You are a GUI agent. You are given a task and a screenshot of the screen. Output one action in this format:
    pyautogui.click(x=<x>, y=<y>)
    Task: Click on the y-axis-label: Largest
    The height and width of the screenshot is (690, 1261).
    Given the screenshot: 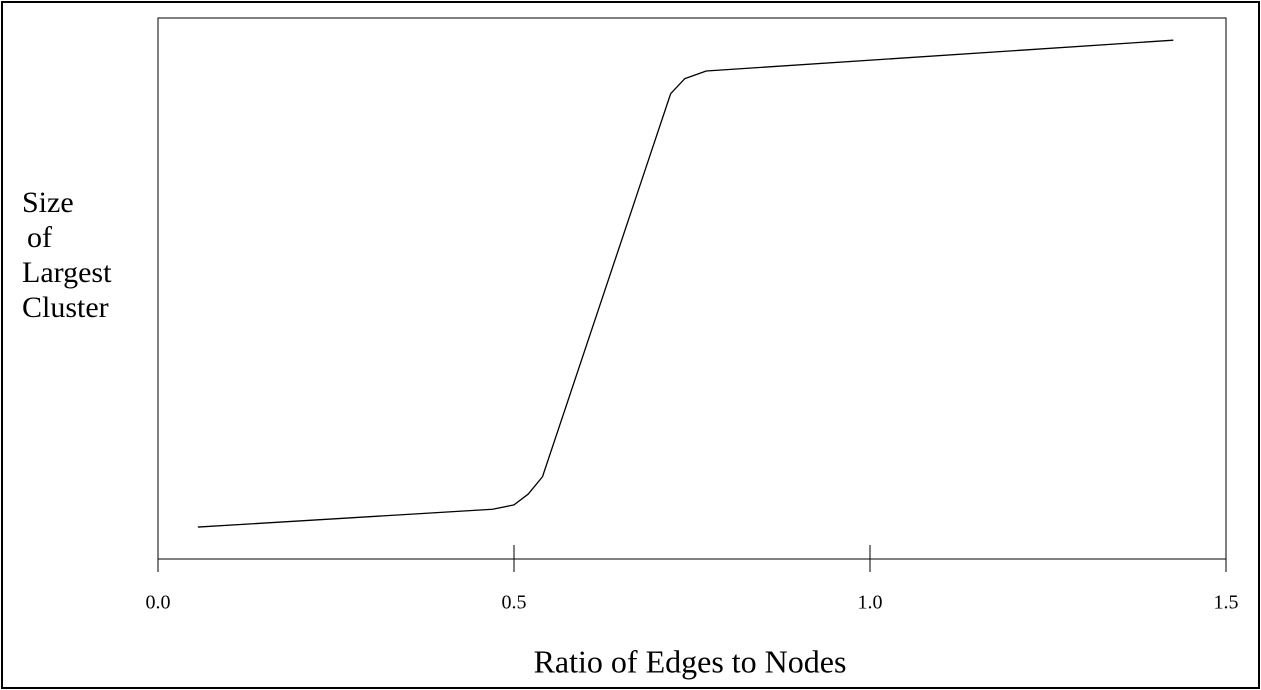 What is the action you would take?
    pyautogui.click(x=67, y=272)
    